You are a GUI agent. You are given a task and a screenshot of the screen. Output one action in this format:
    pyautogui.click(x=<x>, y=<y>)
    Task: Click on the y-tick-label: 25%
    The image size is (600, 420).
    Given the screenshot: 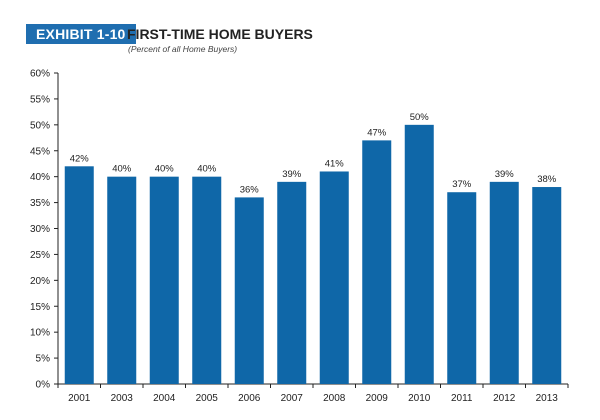 What is the action you would take?
    pyautogui.click(x=40, y=255)
    